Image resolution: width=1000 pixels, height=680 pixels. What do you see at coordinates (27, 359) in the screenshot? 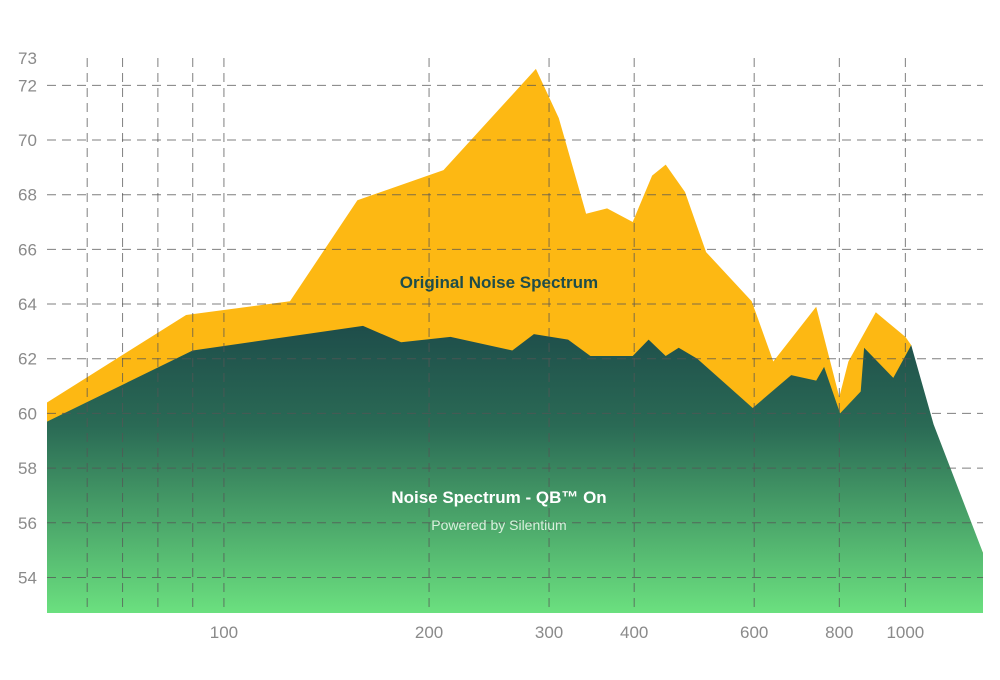
I see `y-tick-label: 62` at bounding box center [27, 359].